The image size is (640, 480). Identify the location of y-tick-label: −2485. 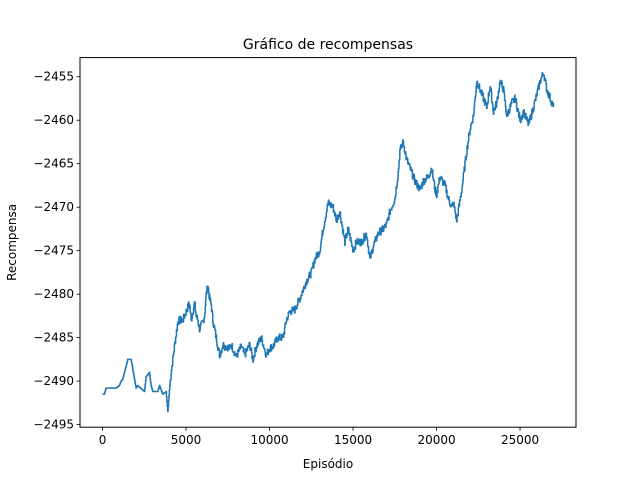
(53, 338).